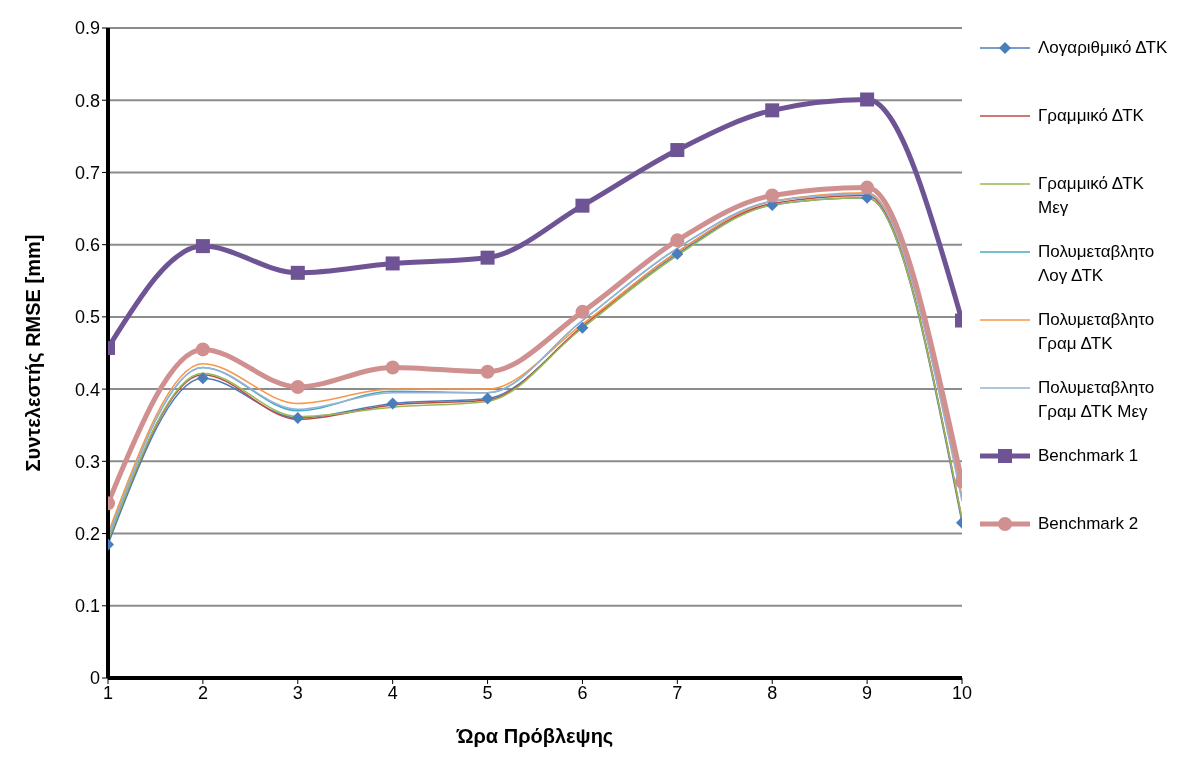  Describe the element at coordinates (33, 353) in the screenshot. I see `y-axis-title: Συντελεστής RMSE [mm]` at that location.